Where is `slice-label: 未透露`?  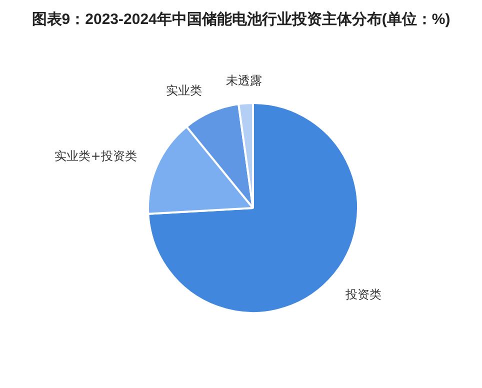
slice-label: 未透露 is located at coordinates (244, 80).